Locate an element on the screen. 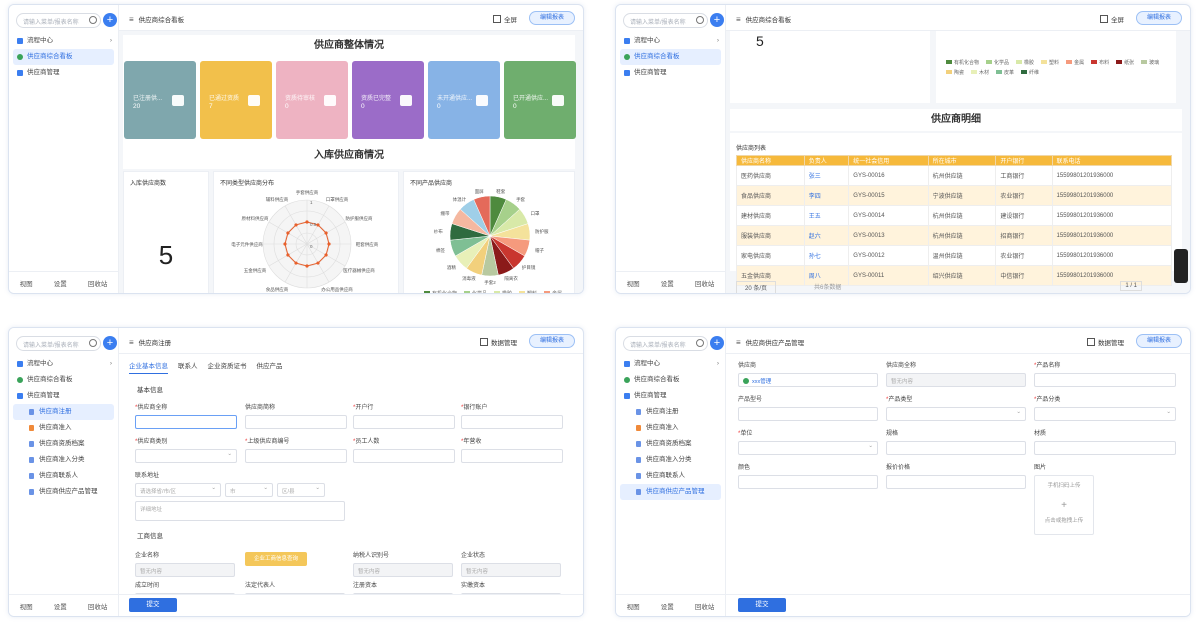 The width and height of the screenshot is (1200, 624). province-select: 请选择省/市/区 is located at coordinates (178, 490).